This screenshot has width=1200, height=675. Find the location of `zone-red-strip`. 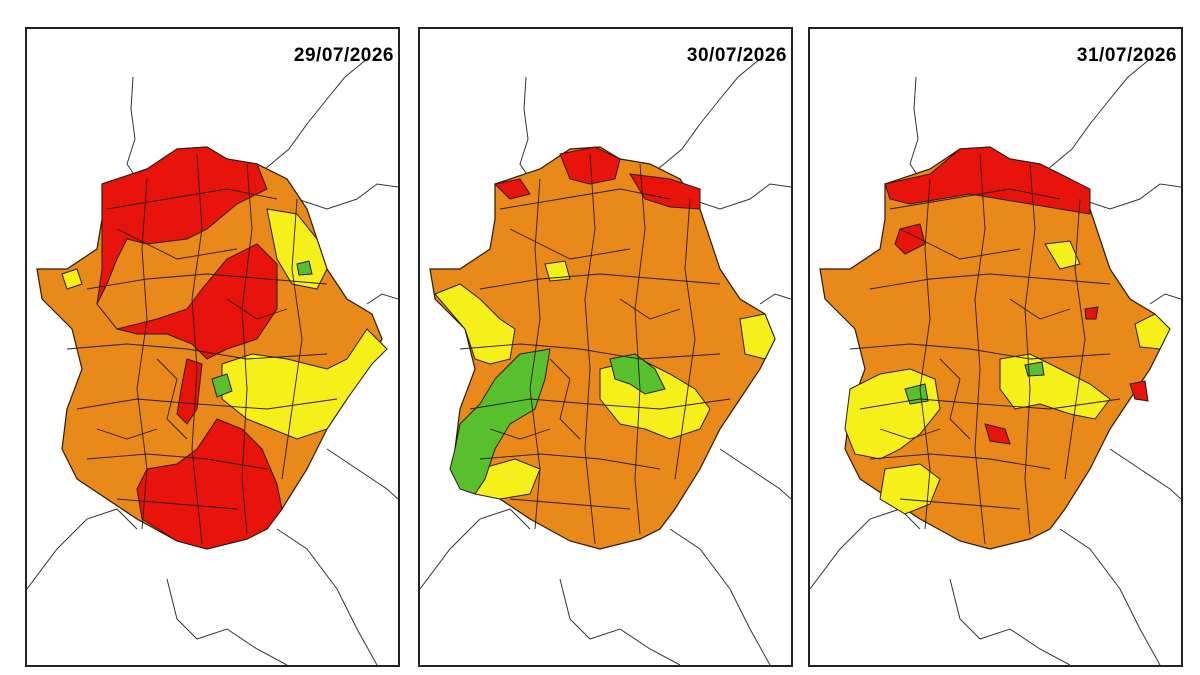

zone-red-strip is located at coordinates (189, 391).